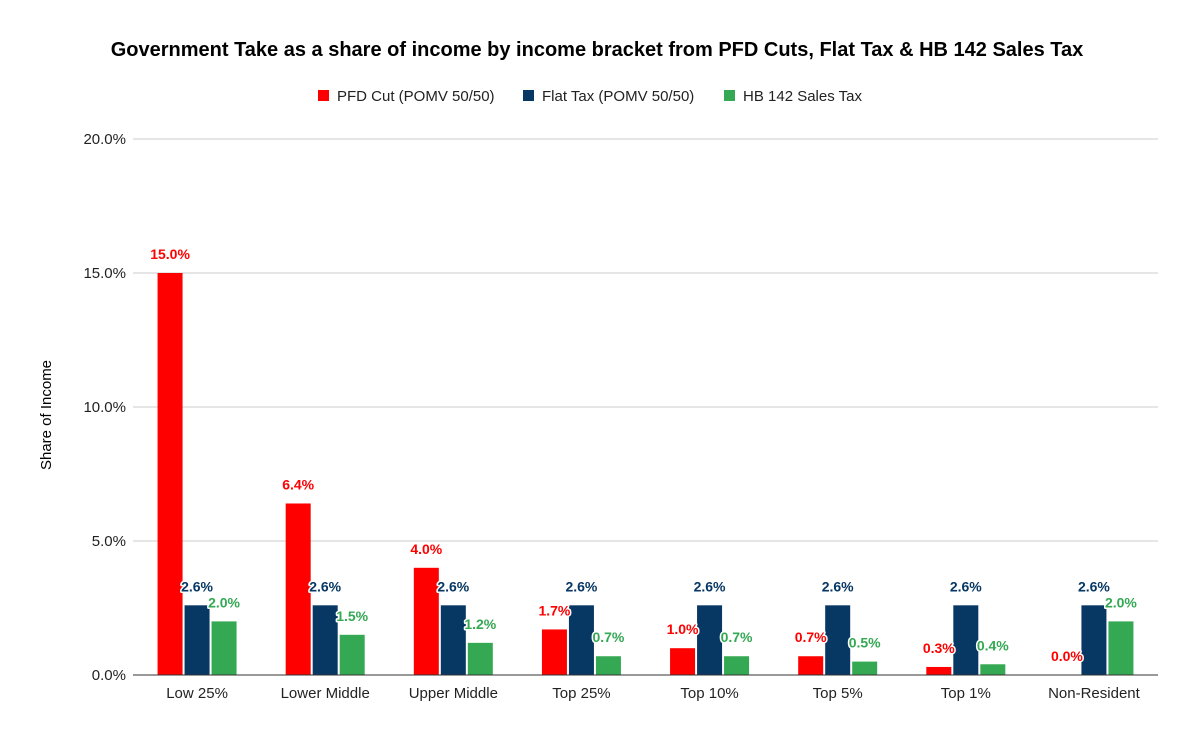 The width and height of the screenshot is (1194, 739). I want to click on x-tick-label: Lower Middle, so click(325, 693).